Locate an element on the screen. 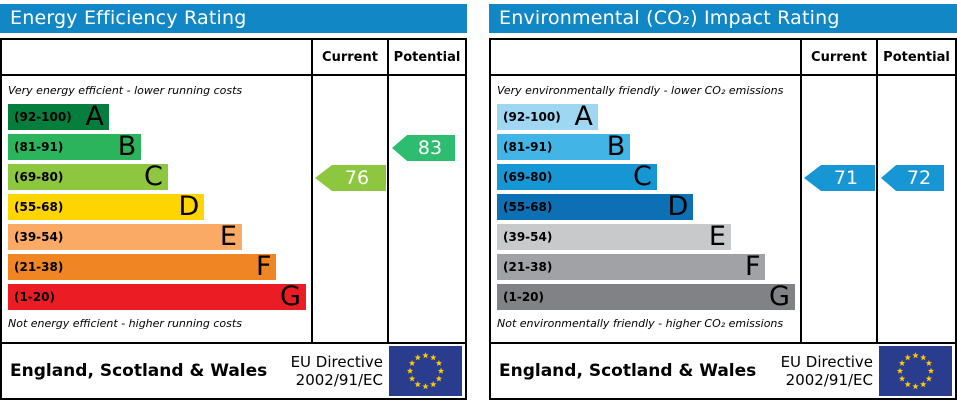 This screenshot has height=404, width=957. potential-rating-arrow: 72 is located at coordinates (912, 178).